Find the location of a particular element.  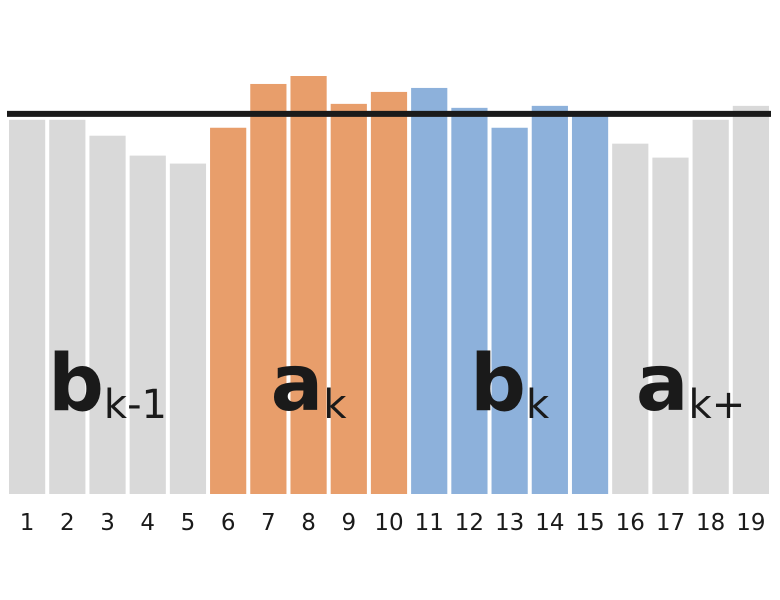

x-tick-label: 13 is located at coordinates (509, 523).